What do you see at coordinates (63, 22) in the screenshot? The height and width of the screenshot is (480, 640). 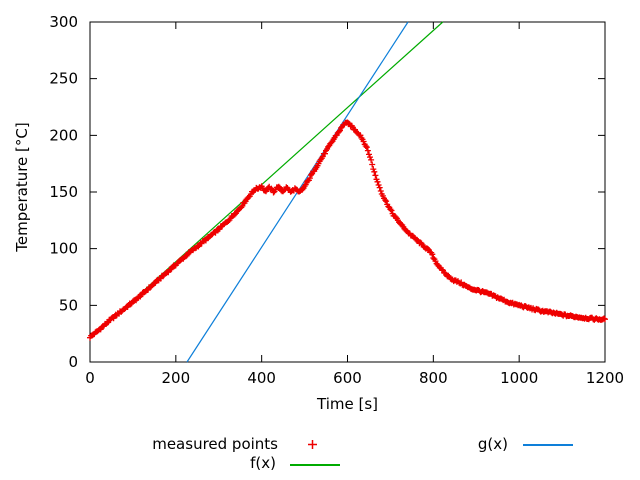 I see `y-tick-label: 300` at bounding box center [63, 22].